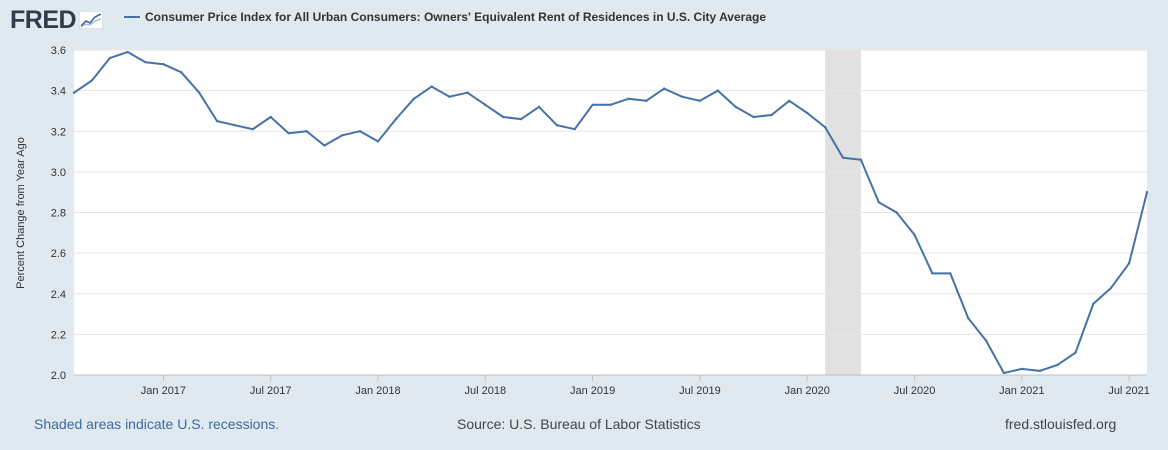  Describe the element at coordinates (58, 132) in the screenshot. I see `y-tick-label: 3.2` at that location.